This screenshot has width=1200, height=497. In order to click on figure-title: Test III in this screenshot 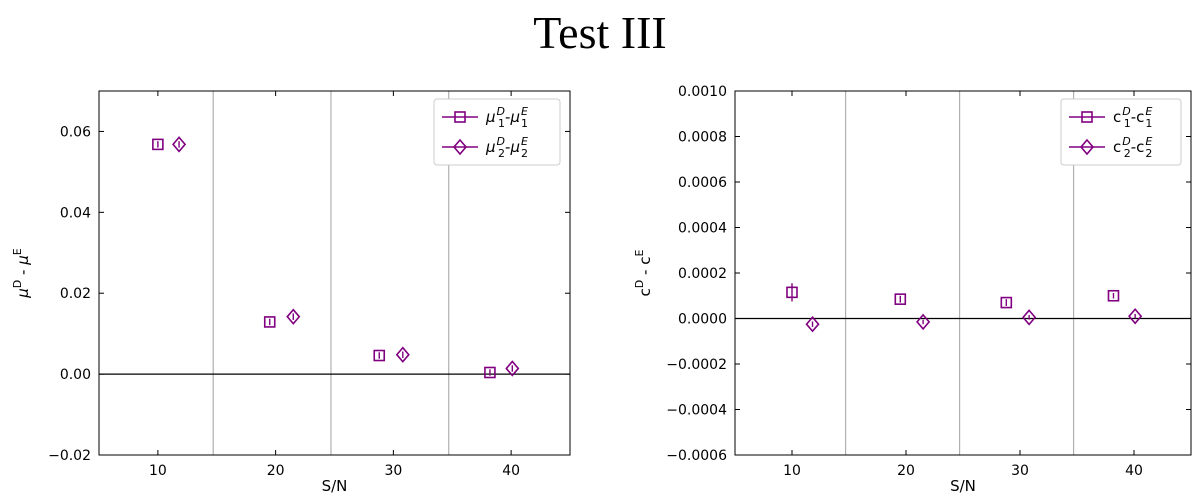, I will do `click(600, 32)`.